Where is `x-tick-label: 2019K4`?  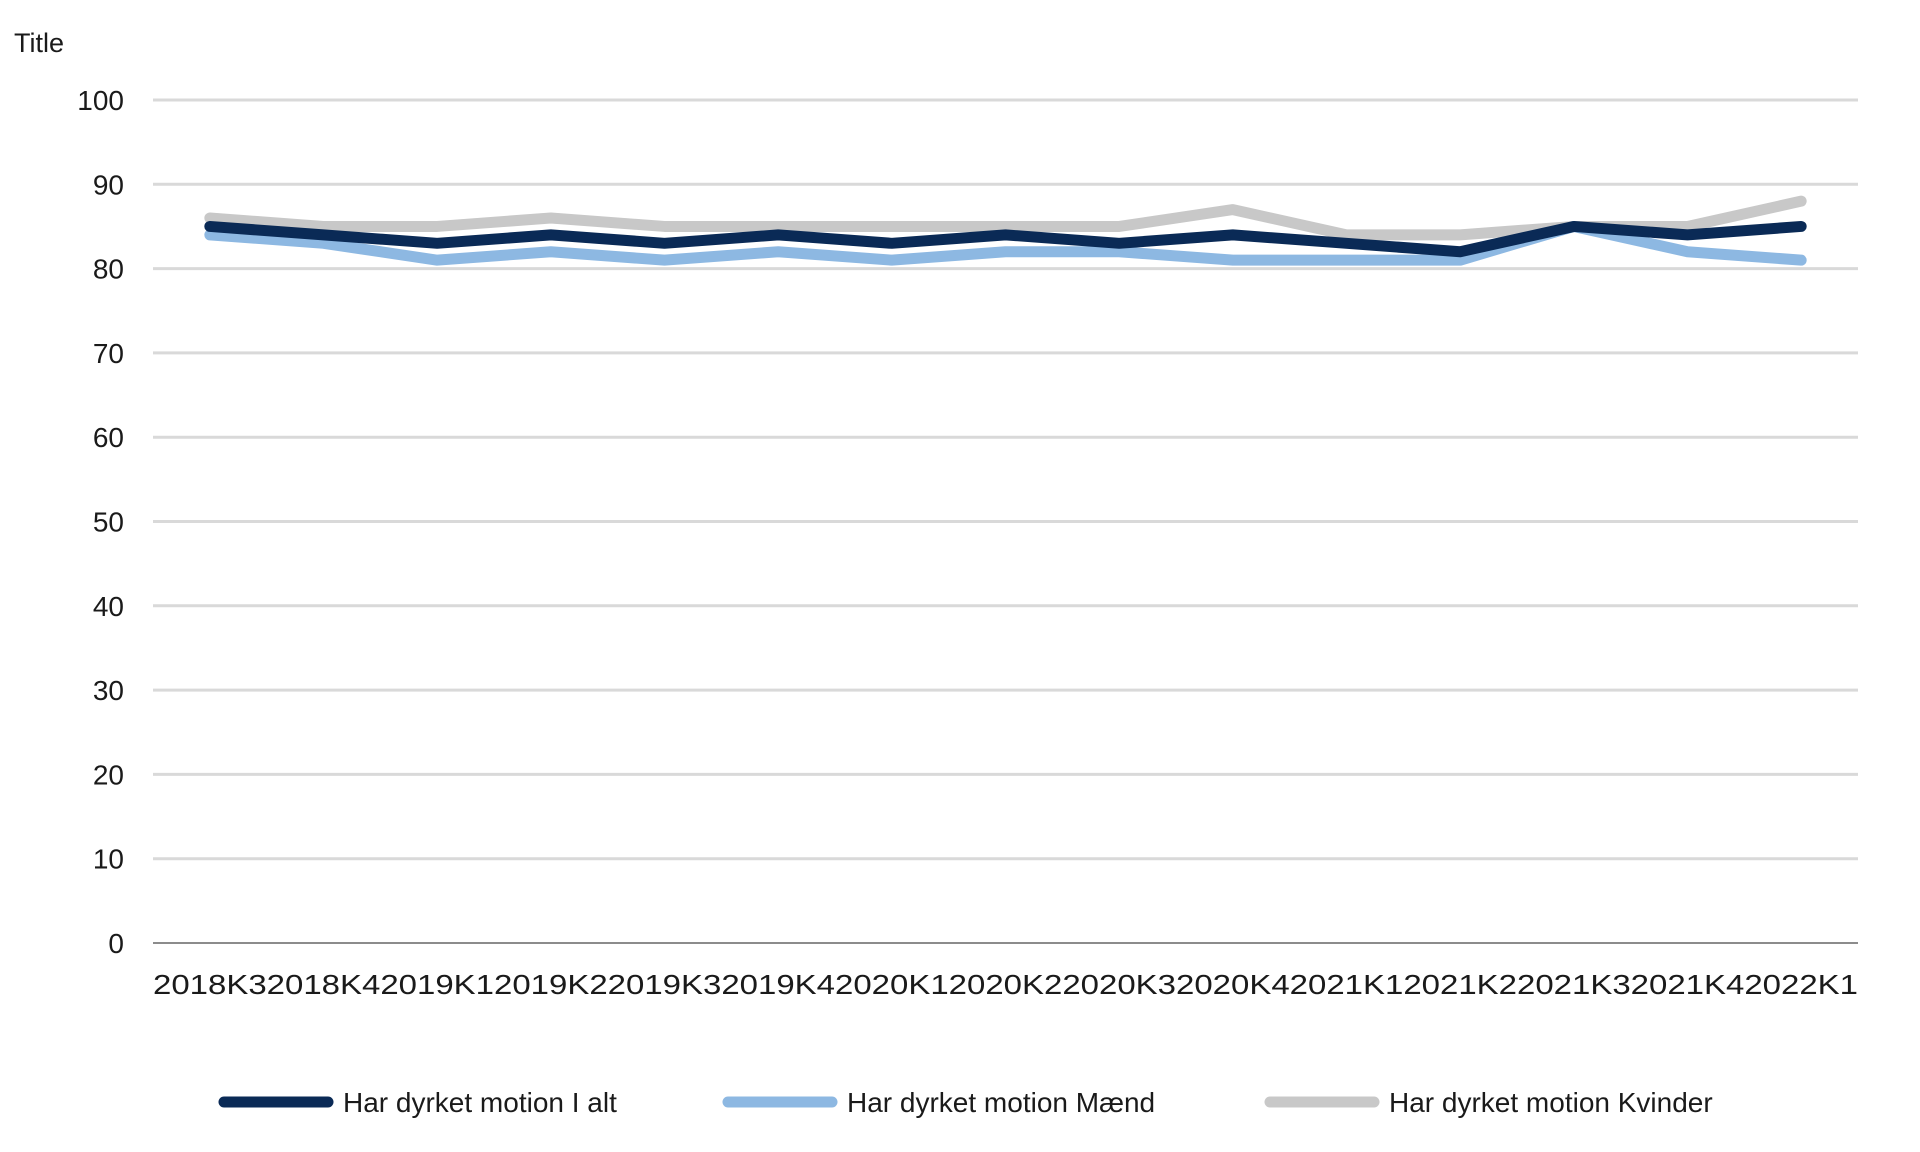
x-tick-label: 2019K4 is located at coordinates (778, 984).